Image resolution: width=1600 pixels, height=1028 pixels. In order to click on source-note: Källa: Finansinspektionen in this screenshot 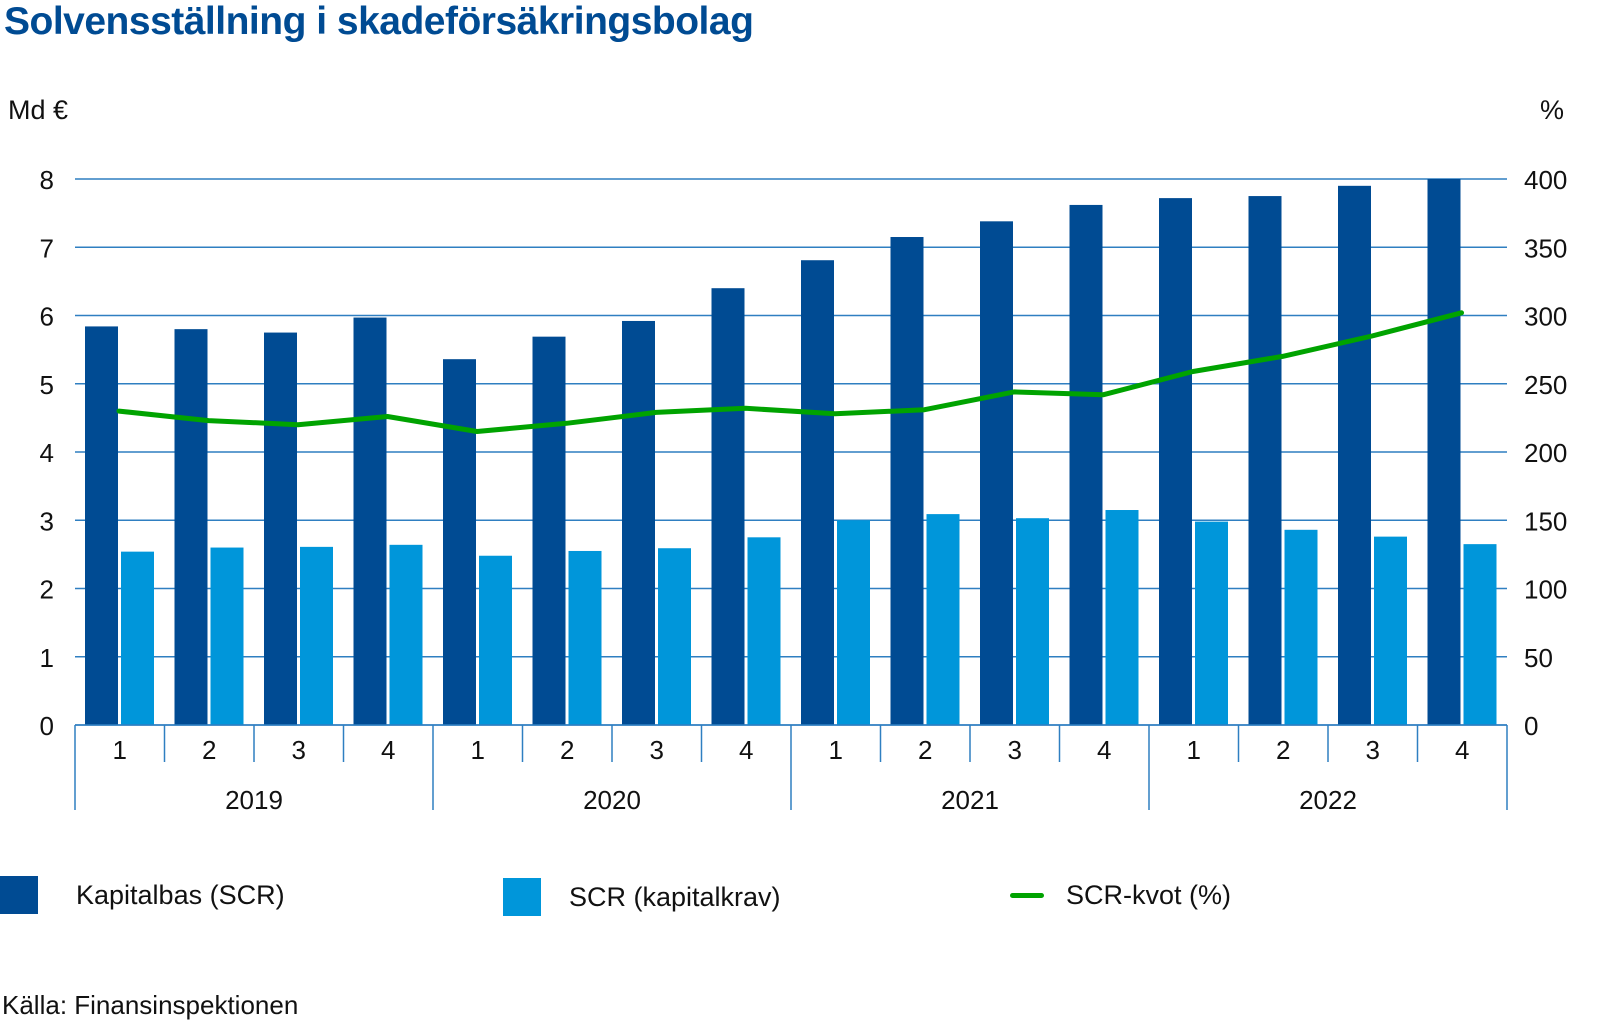, I will do `click(150, 1005)`.